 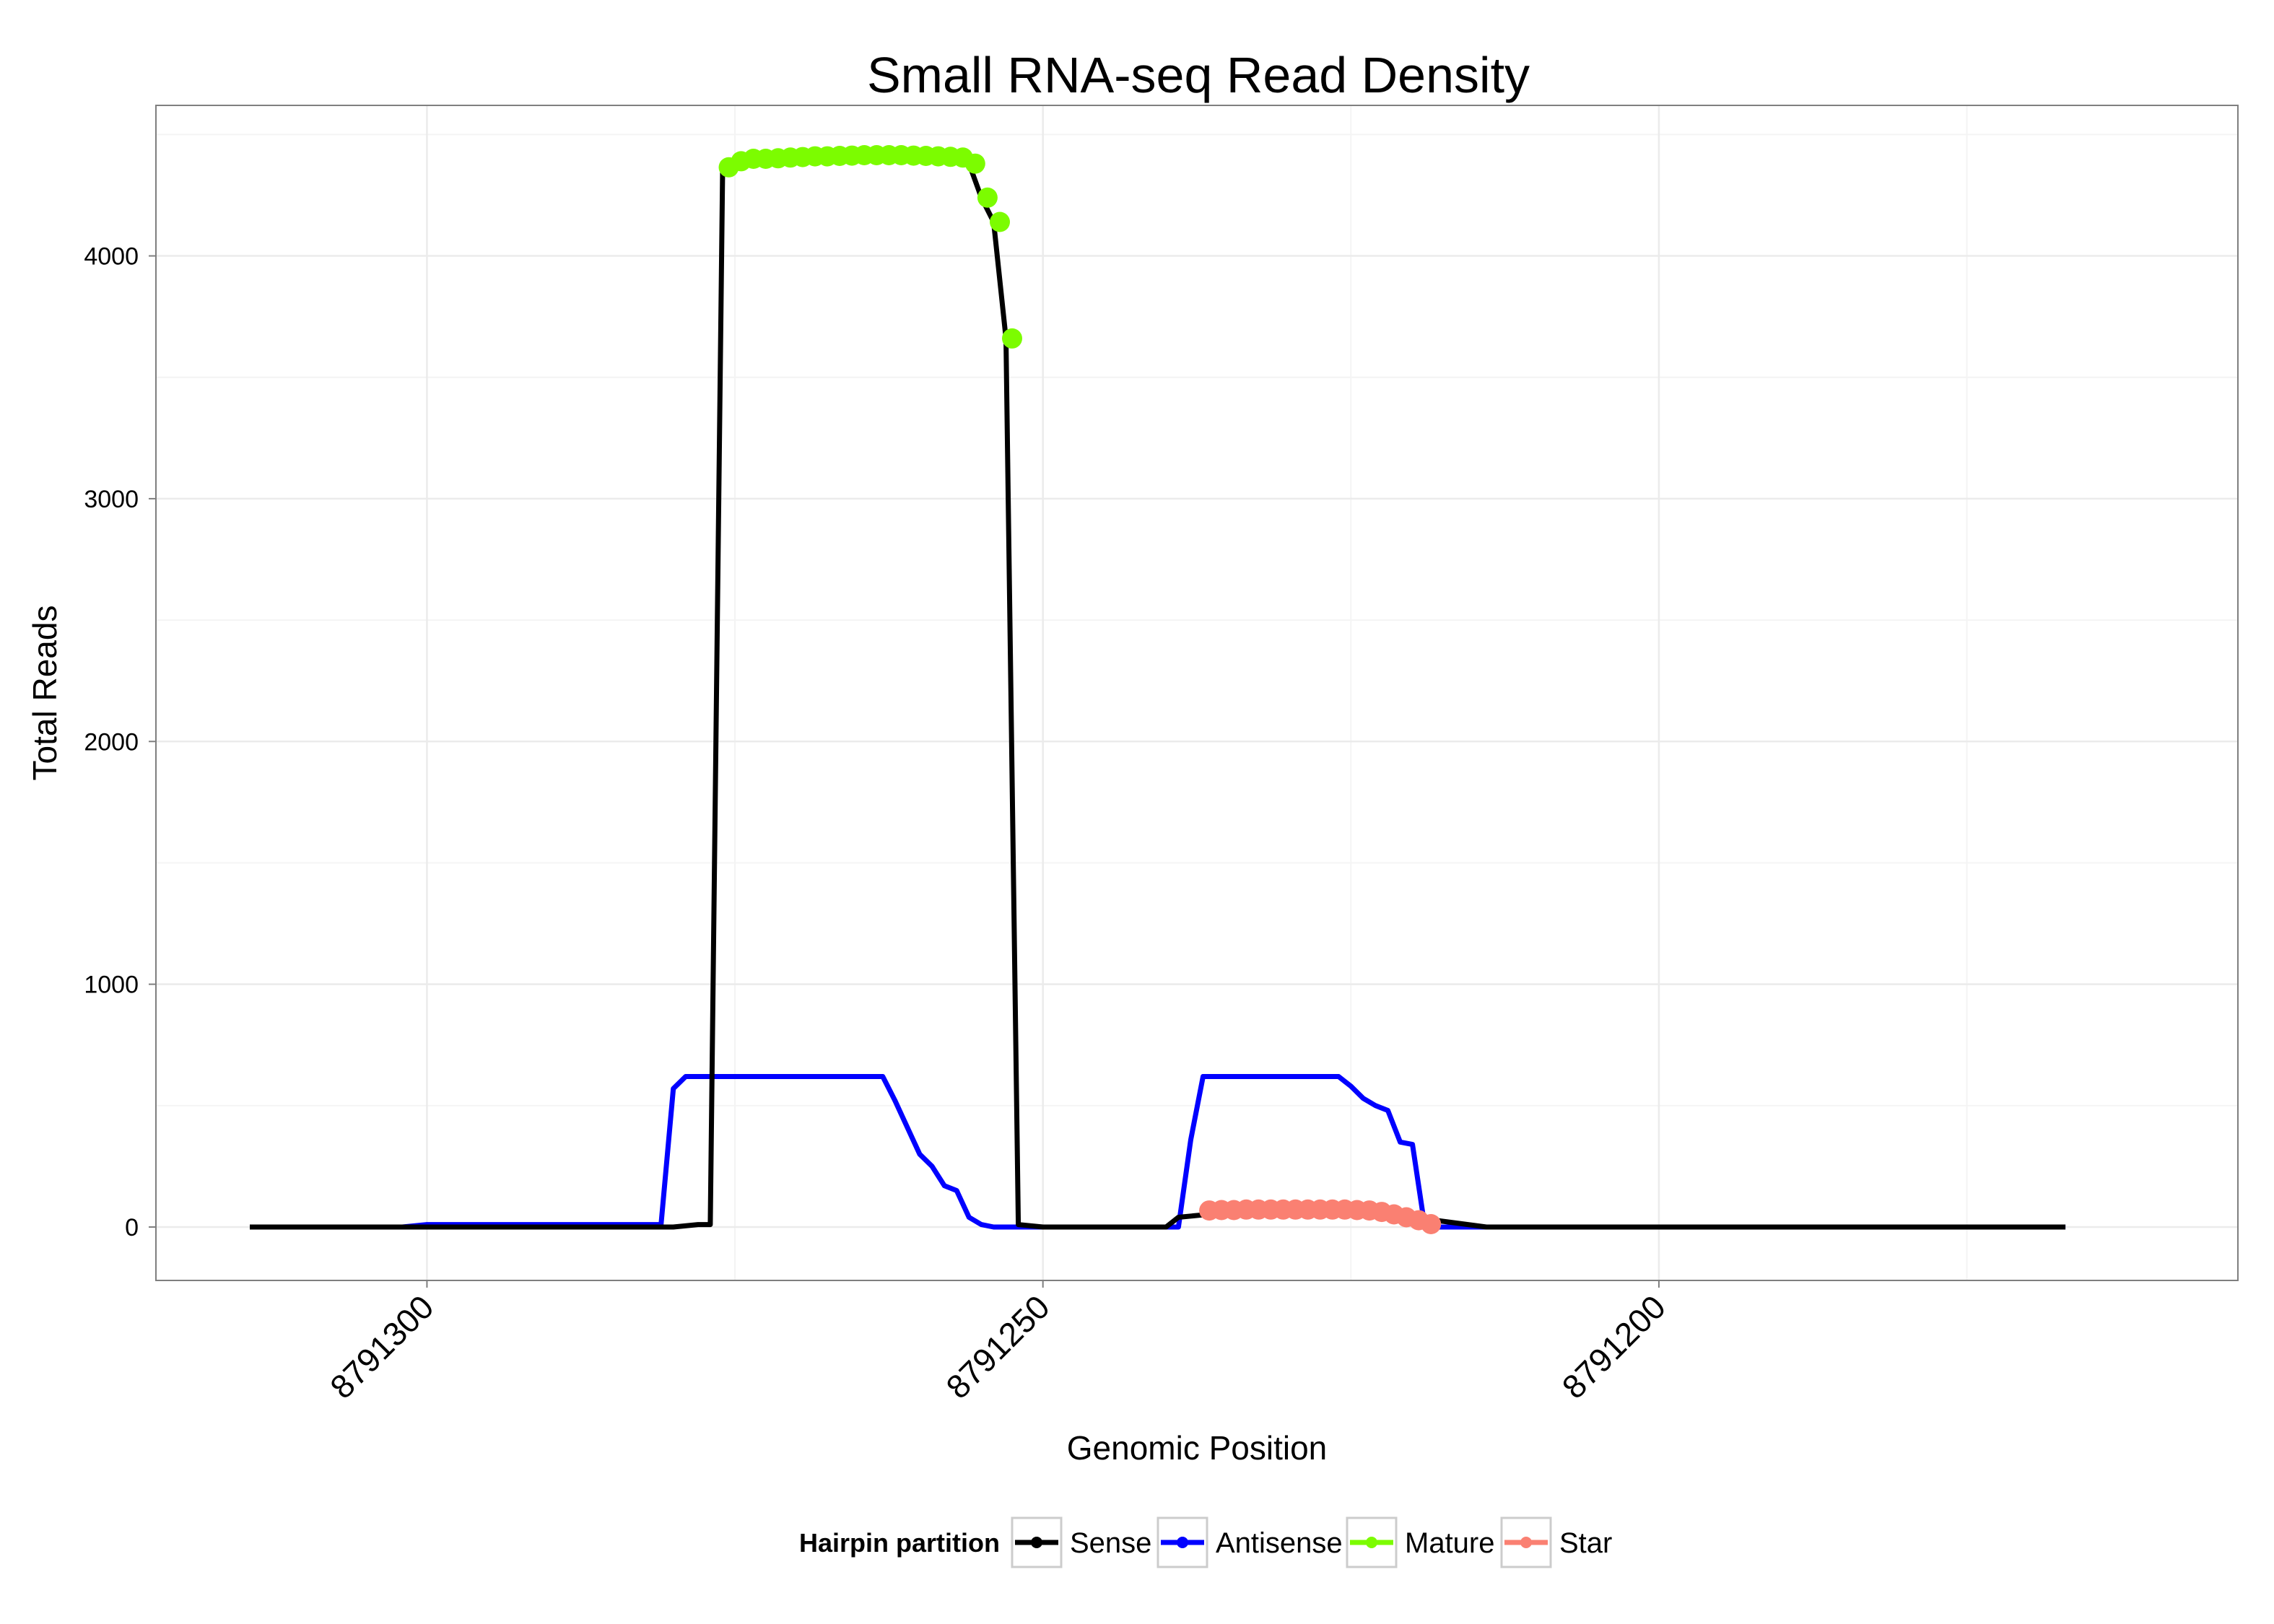 I want to click on y-tick-label: 4000, so click(x=112, y=257).